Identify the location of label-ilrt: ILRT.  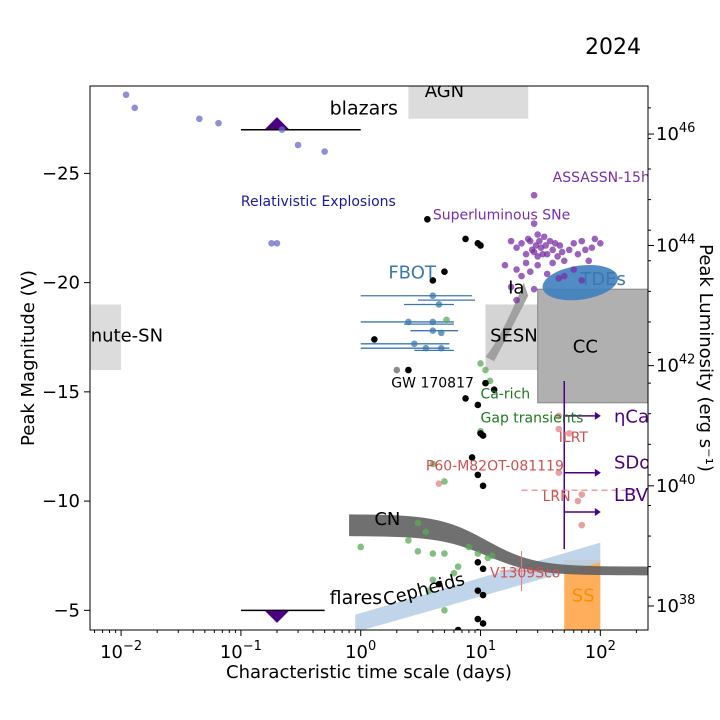
(574, 438).